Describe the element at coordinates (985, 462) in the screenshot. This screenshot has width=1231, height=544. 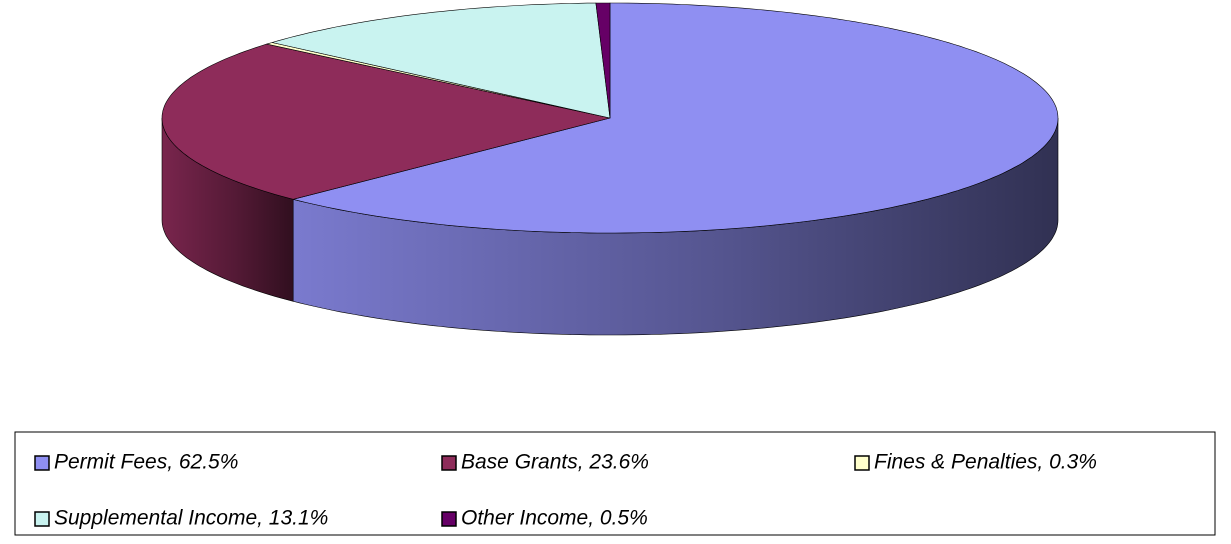
I see `legend-label: Fines & Penalties, 0.3%` at that location.